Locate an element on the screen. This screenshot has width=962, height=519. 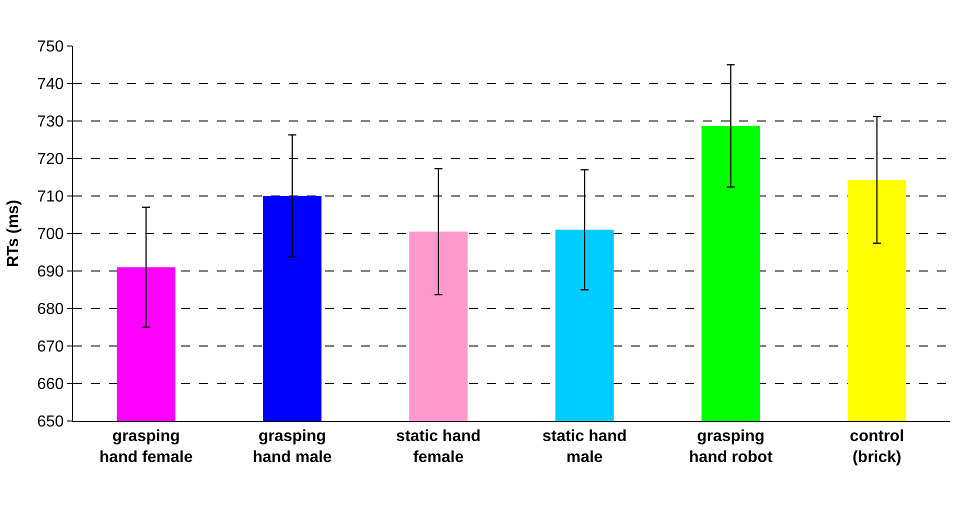
x-tick-label: static hand male is located at coordinates (584, 447).